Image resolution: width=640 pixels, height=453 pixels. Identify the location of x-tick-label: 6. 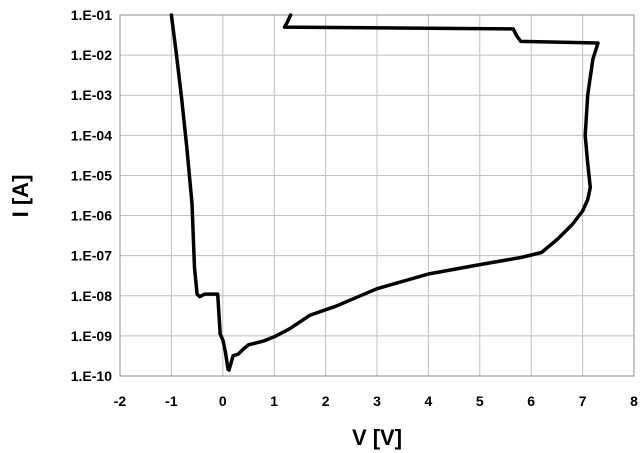
(531, 401).